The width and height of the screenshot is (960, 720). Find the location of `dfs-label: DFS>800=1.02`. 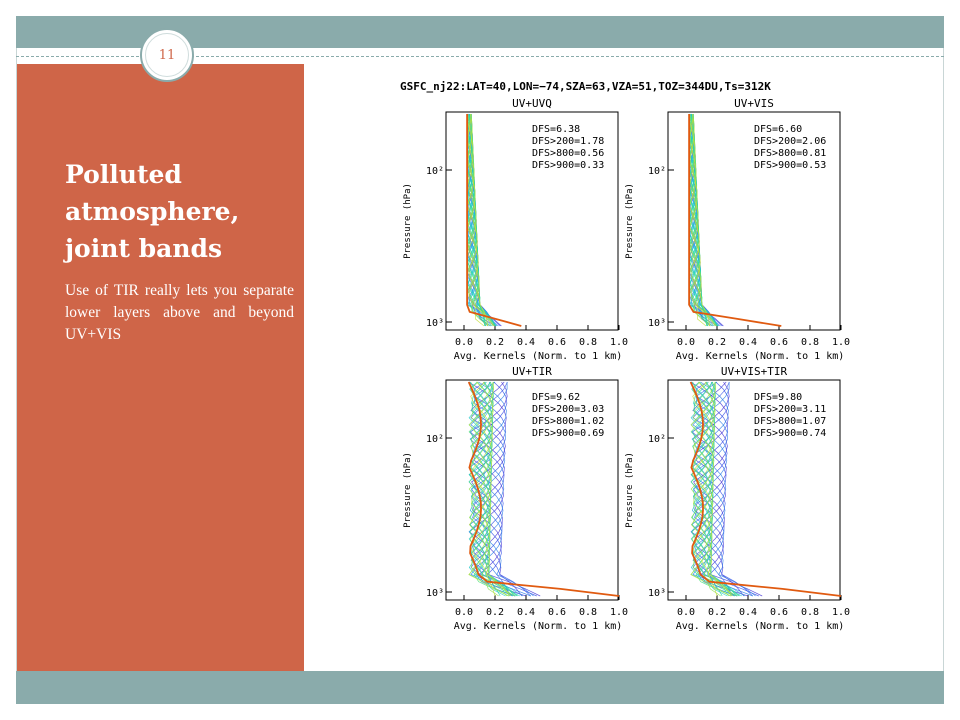

dfs-label: DFS>800=1.02 is located at coordinates (568, 421).